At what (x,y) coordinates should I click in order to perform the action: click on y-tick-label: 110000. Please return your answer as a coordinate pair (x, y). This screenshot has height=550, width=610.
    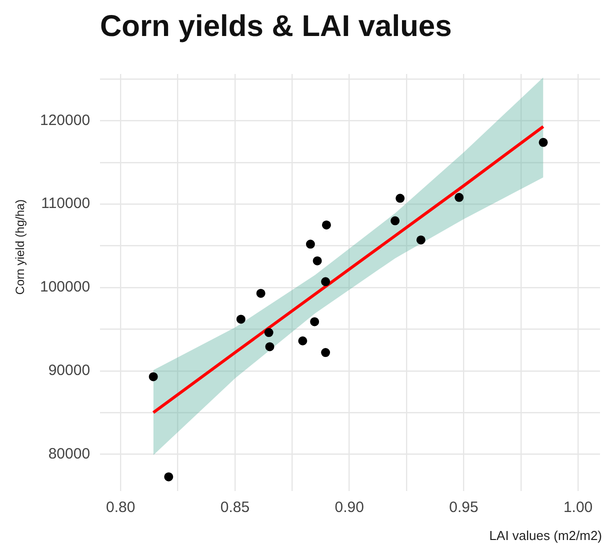
    Looking at the image, I should click on (65, 203).